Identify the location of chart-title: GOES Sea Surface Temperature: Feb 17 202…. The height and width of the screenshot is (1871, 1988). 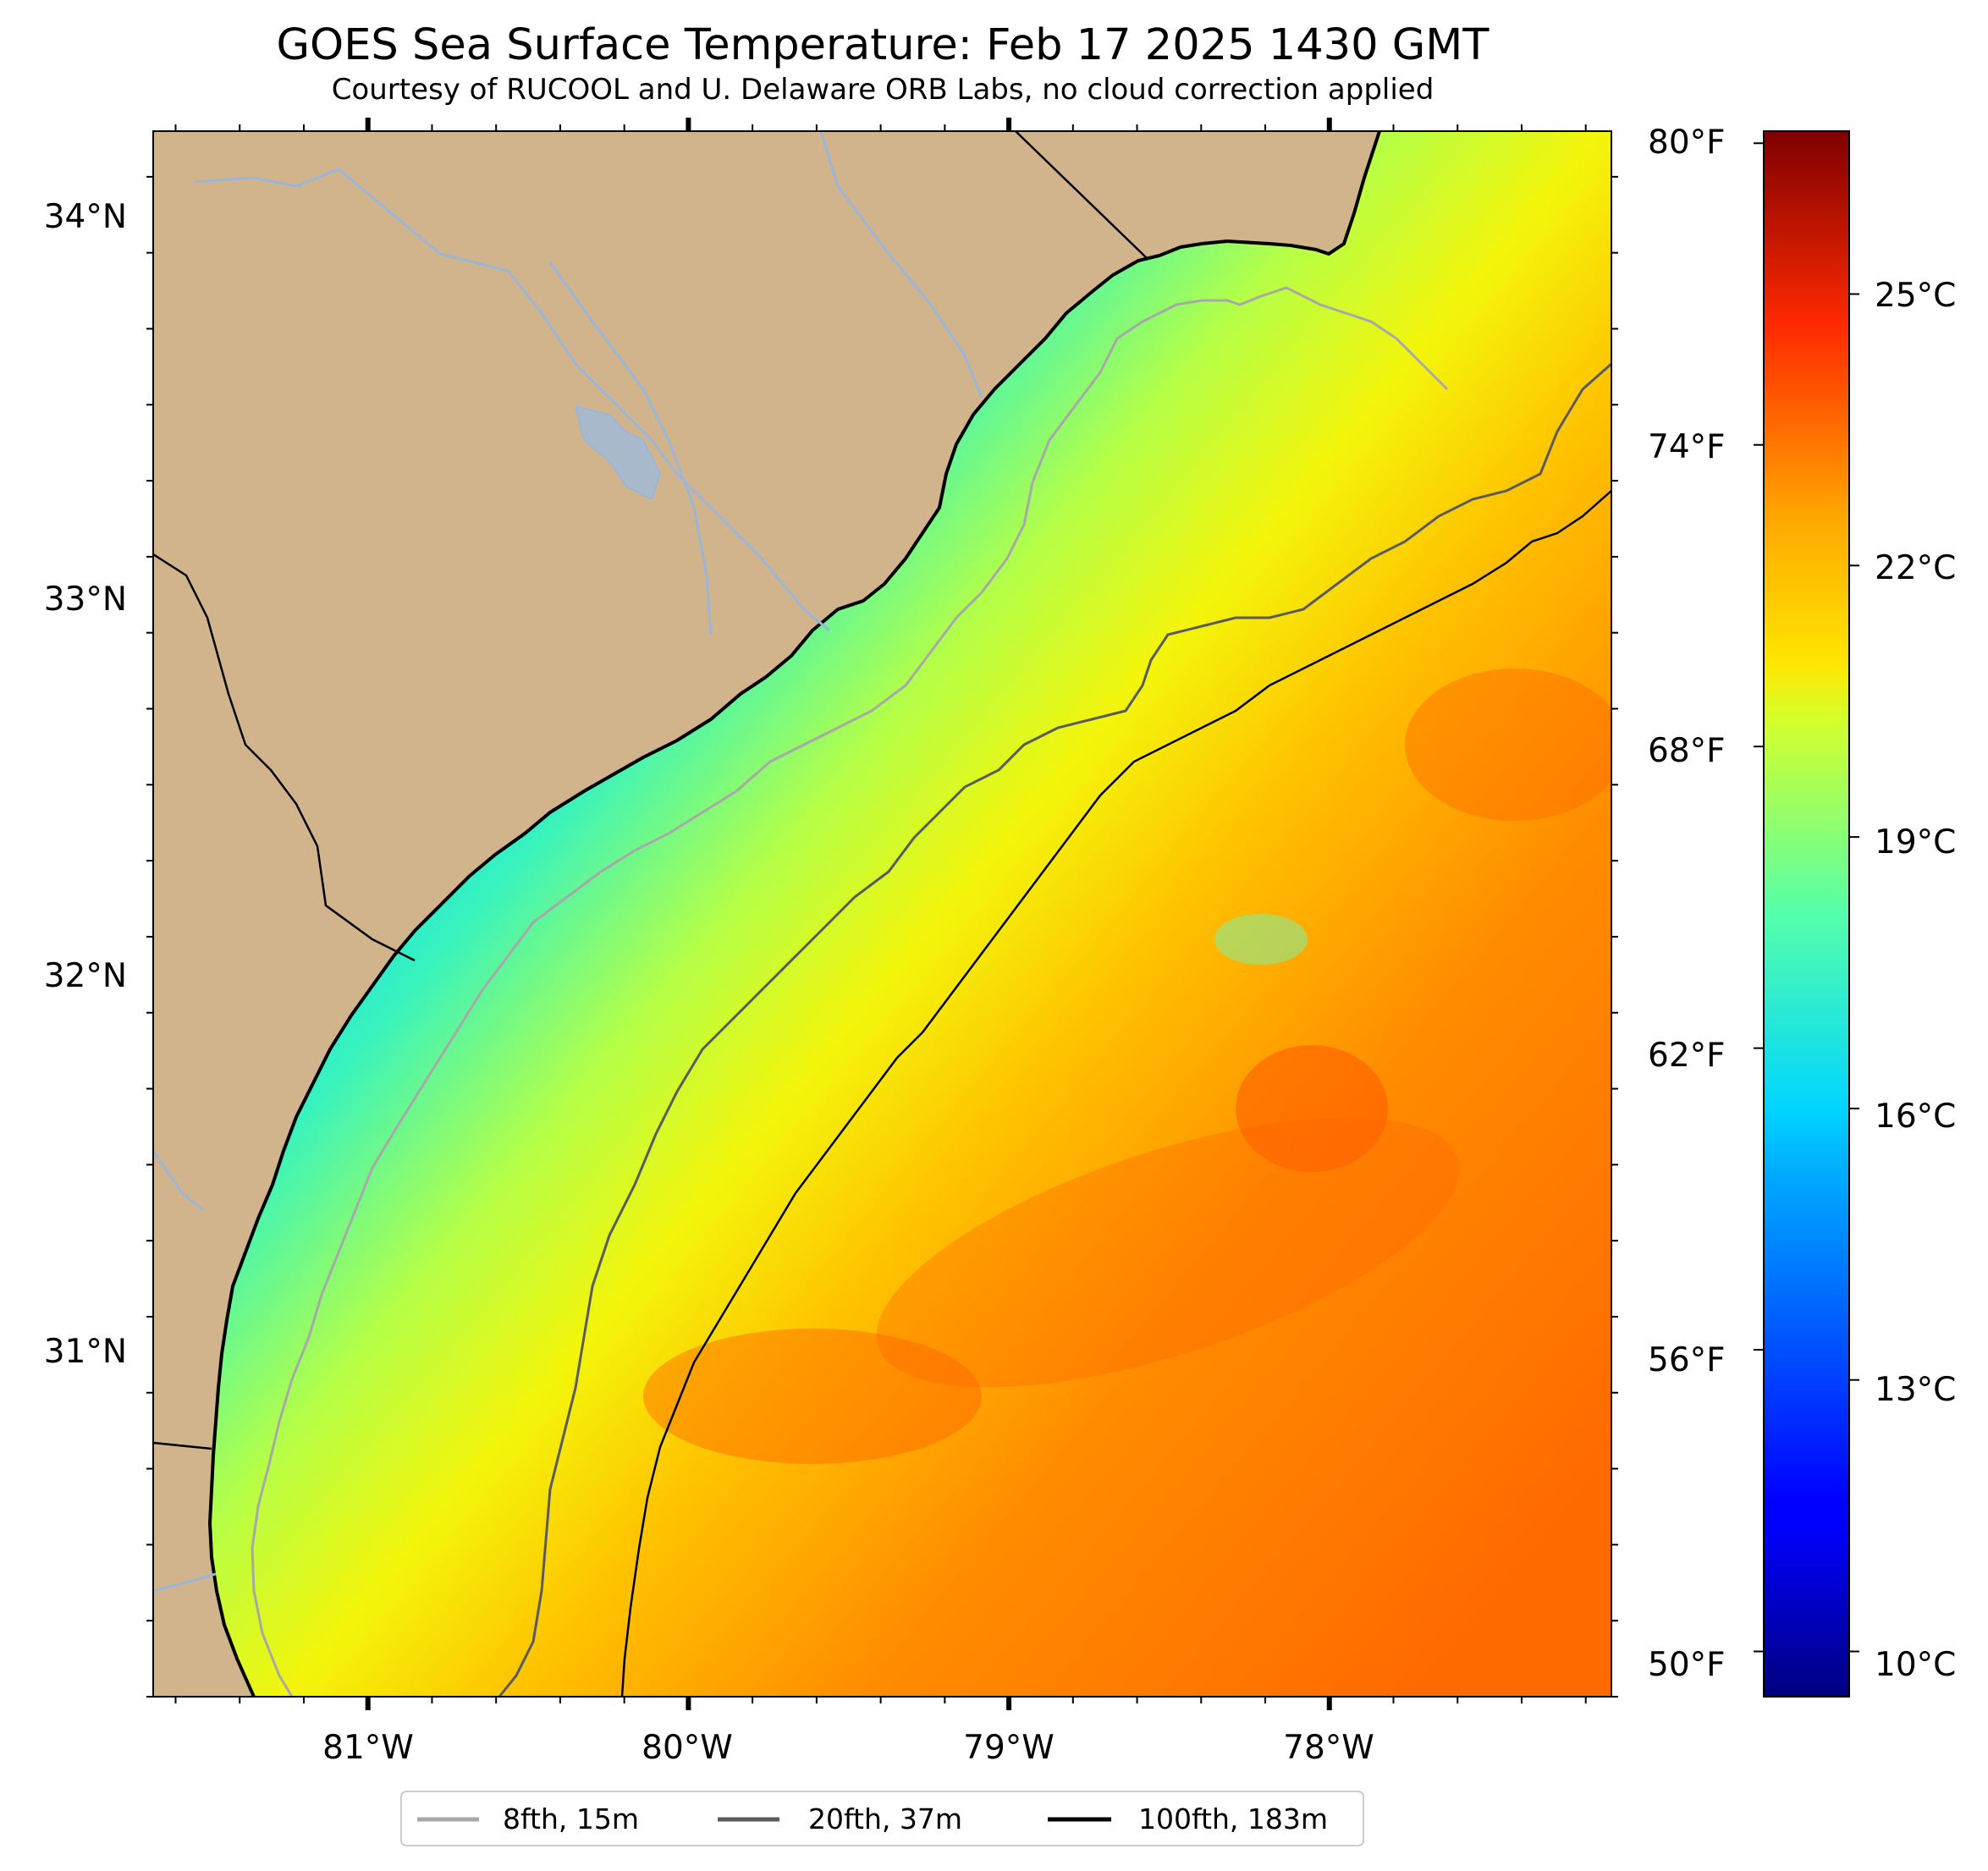
(883, 45).